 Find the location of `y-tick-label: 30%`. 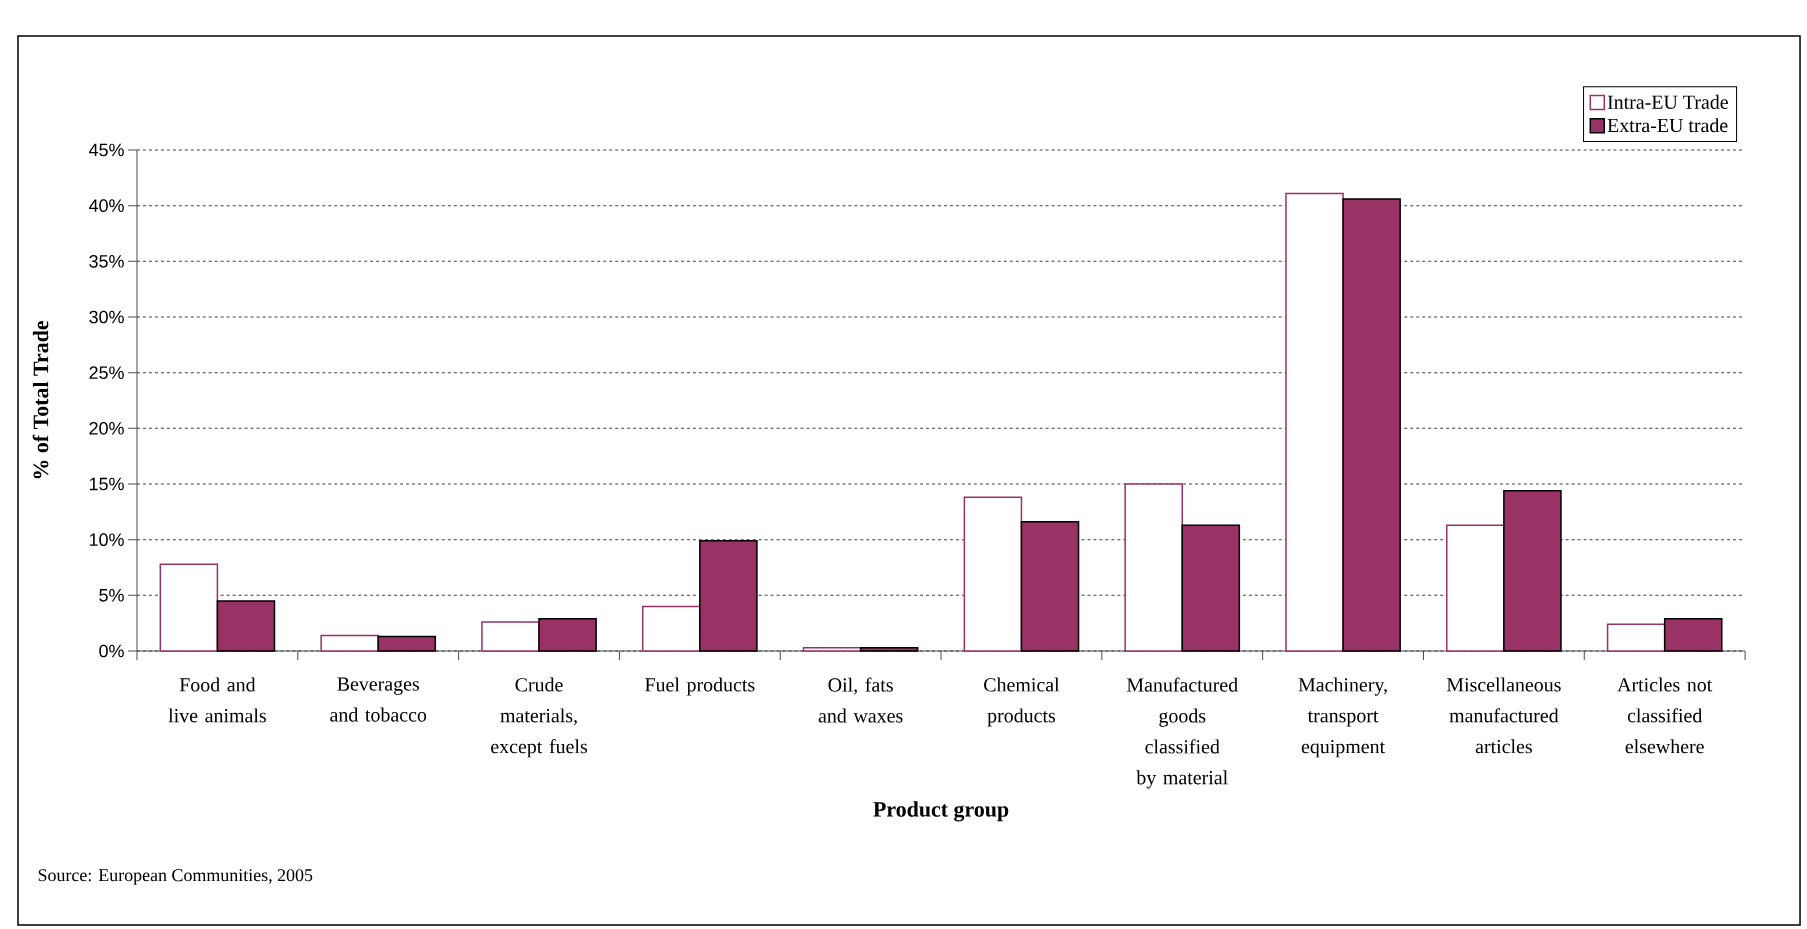

y-tick-label: 30% is located at coordinates (106, 317).